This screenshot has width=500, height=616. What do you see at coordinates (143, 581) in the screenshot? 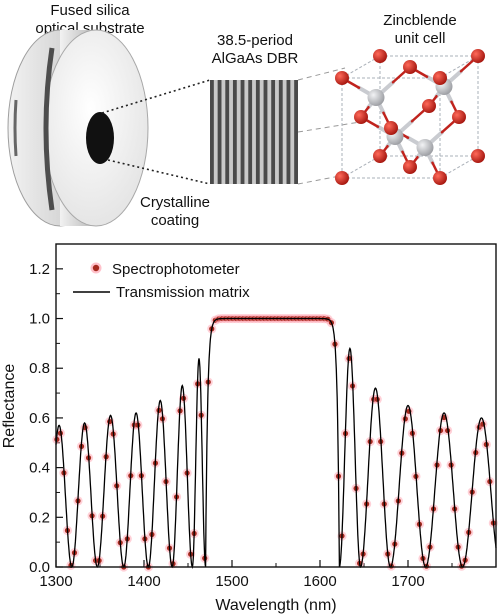
I see `x-tick-label: 1400` at bounding box center [143, 581].